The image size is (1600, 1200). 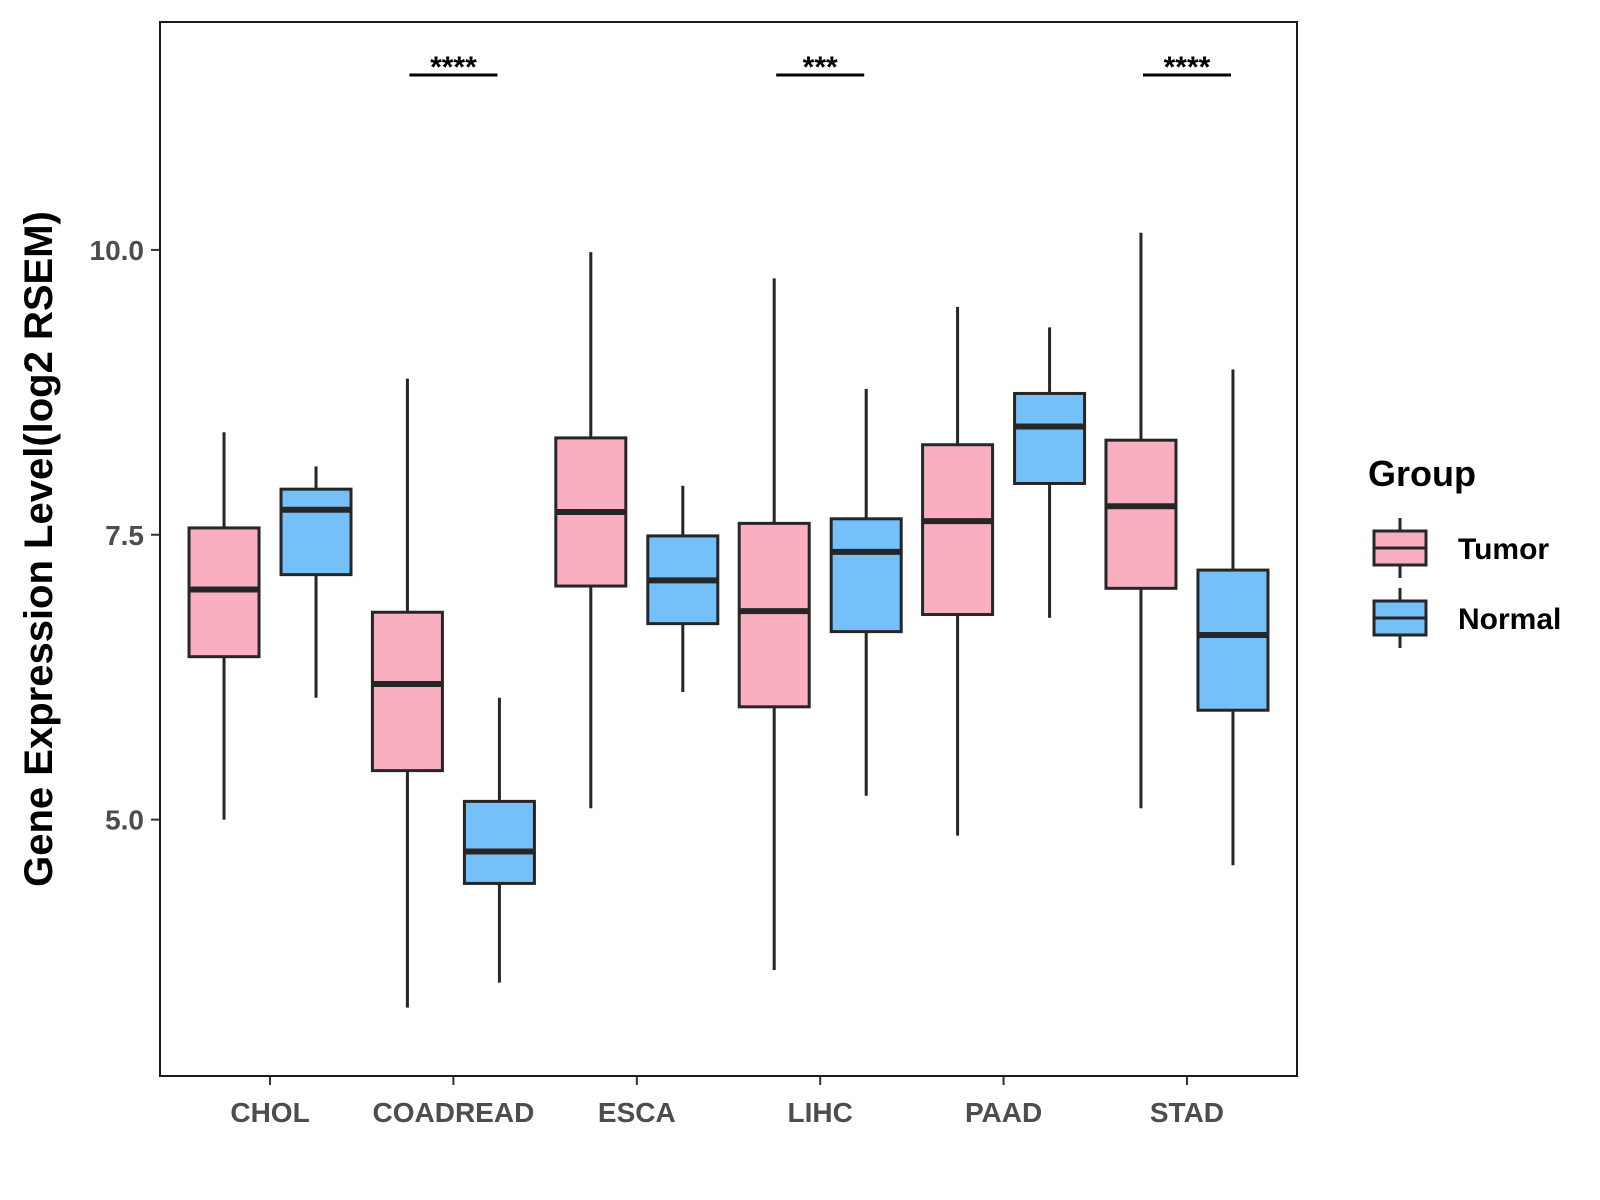 I want to click on legend-item-tumor: Tumor, so click(x=1460, y=548).